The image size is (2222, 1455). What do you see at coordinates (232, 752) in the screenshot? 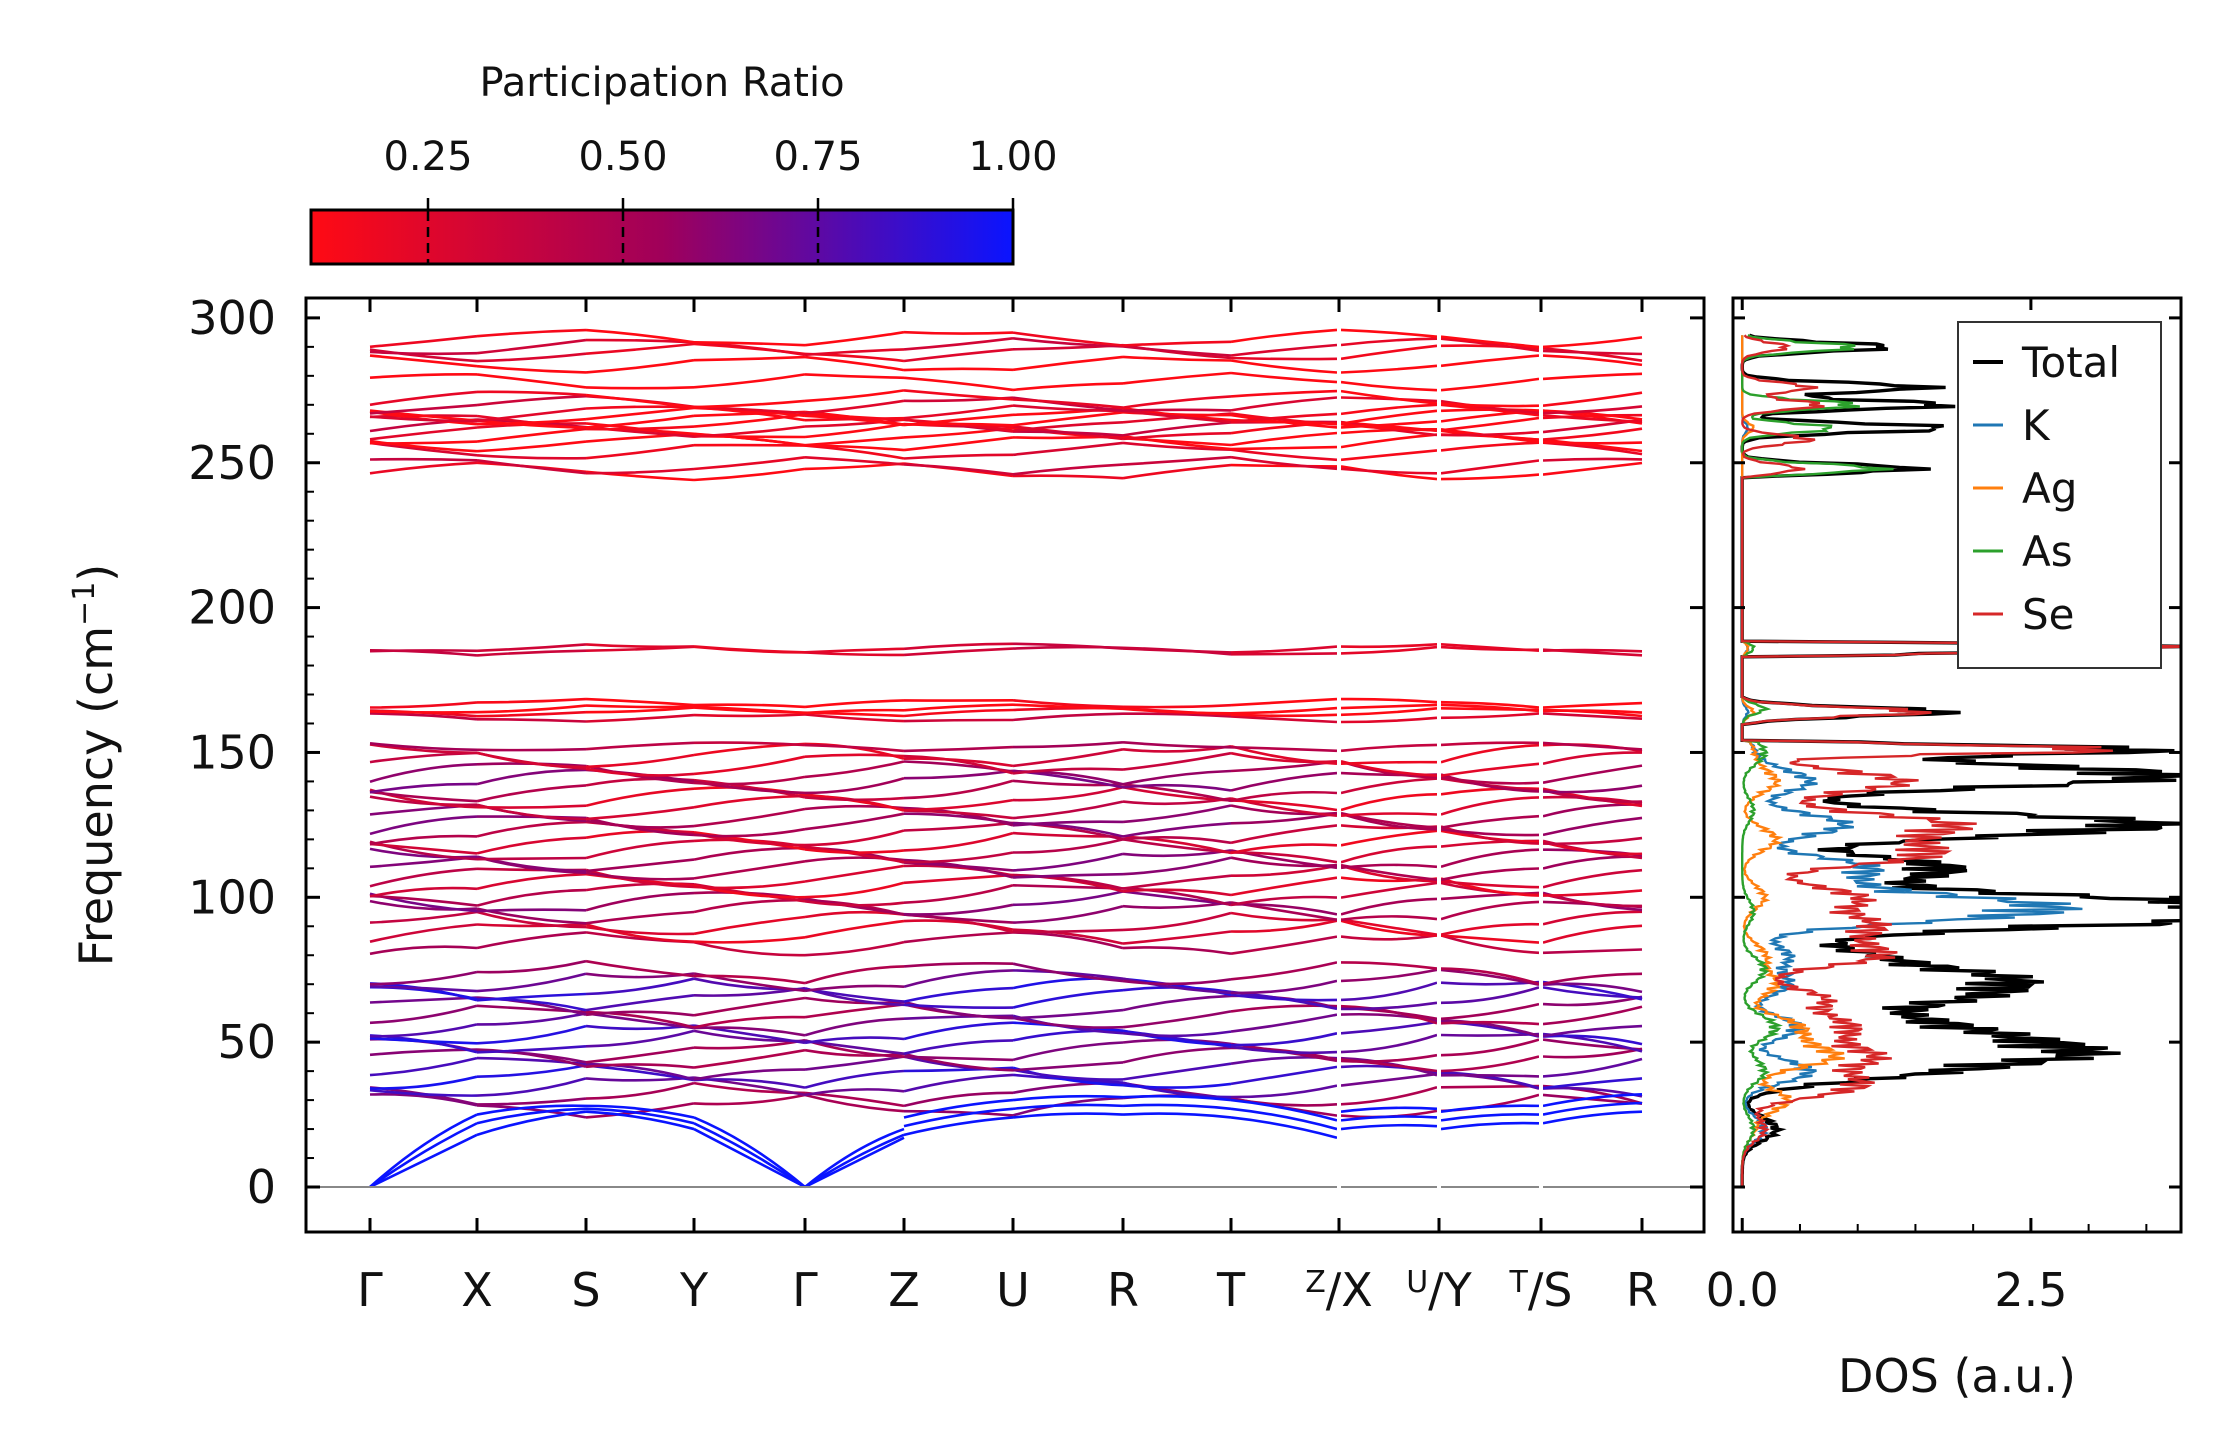
I see `y-tick-label: 150` at bounding box center [232, 752].